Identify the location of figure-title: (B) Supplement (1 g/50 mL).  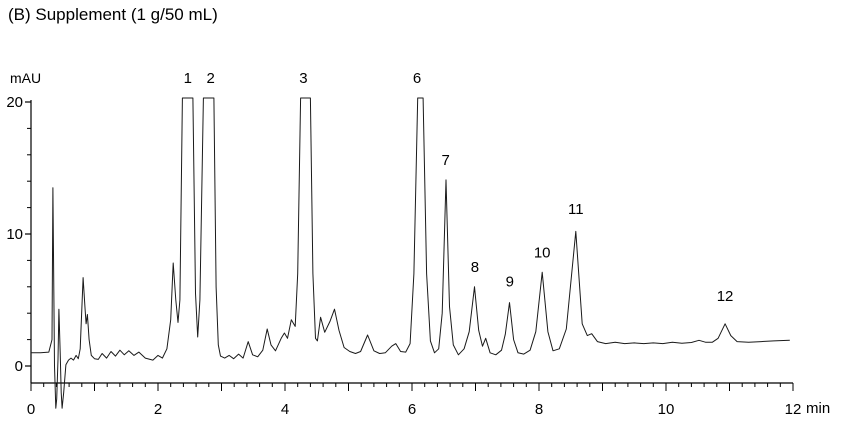
(113, 14).